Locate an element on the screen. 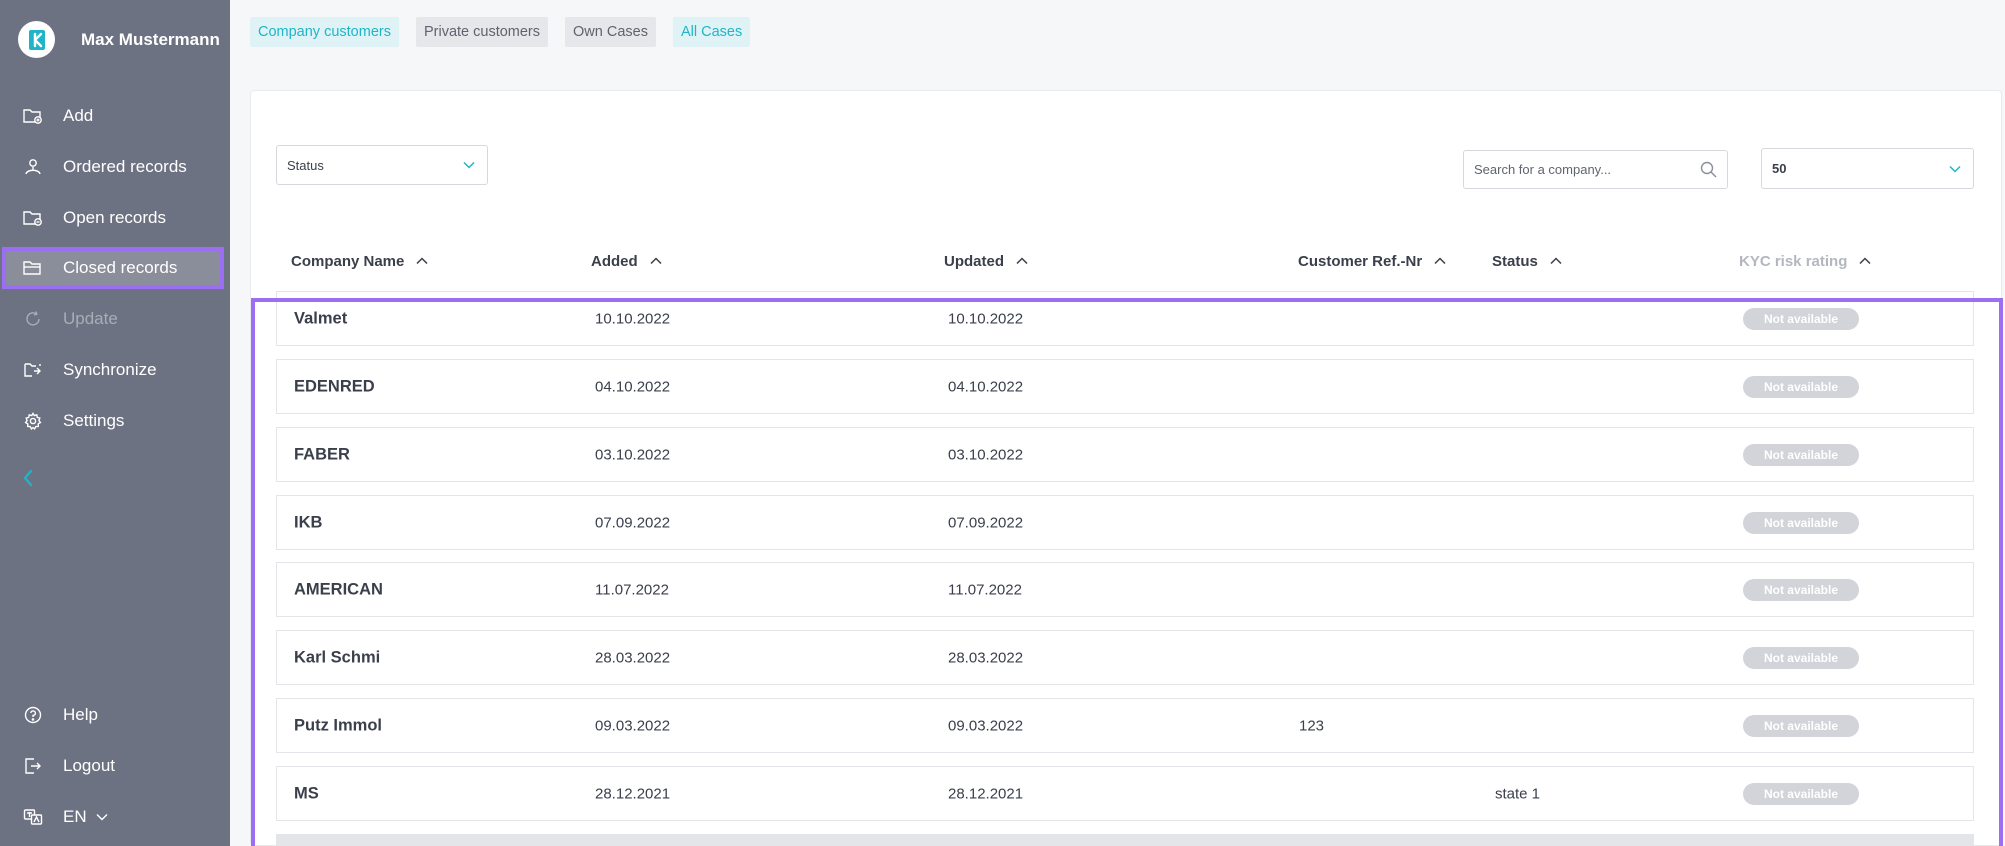 Image resolution: width=2005 pixels, height=846 pixels. column-header-updated: Updated is located at coordinates (986, 261).